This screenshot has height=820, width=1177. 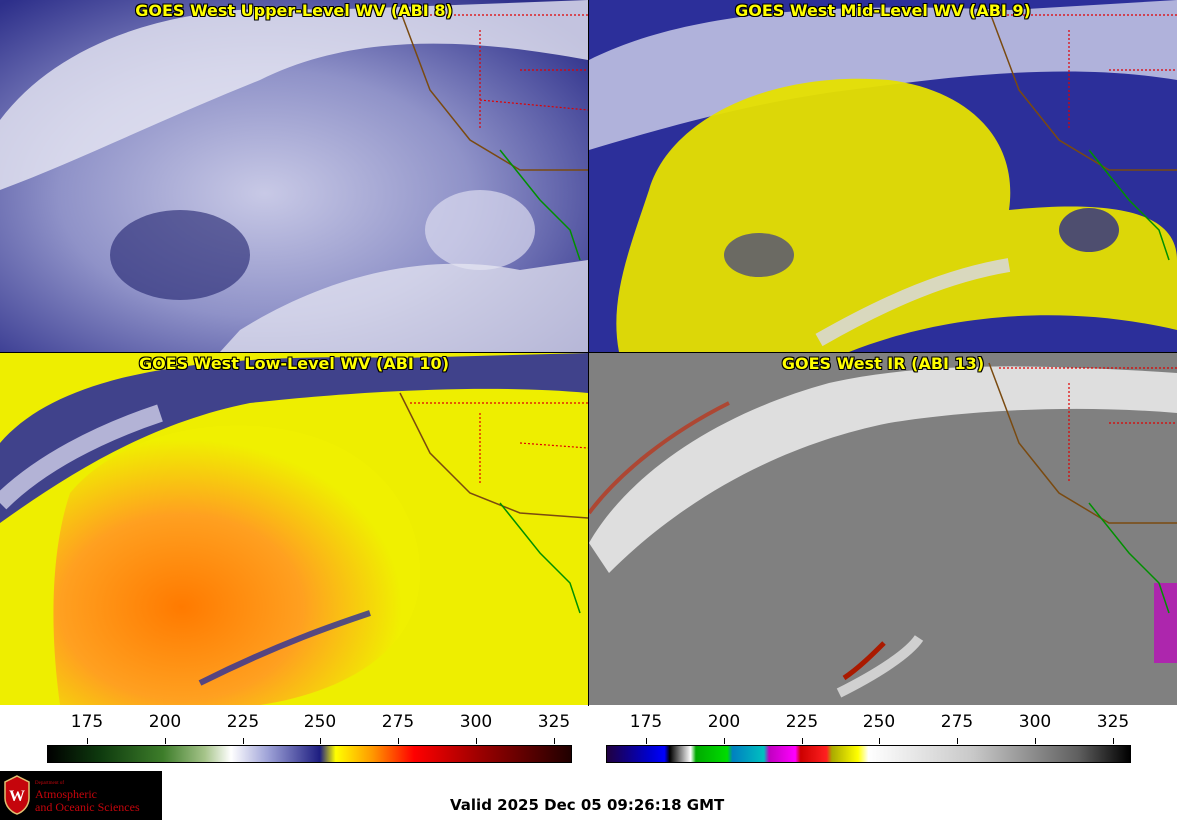 I want to click on uw-seal-icon: W, so click(x=17, y=795).